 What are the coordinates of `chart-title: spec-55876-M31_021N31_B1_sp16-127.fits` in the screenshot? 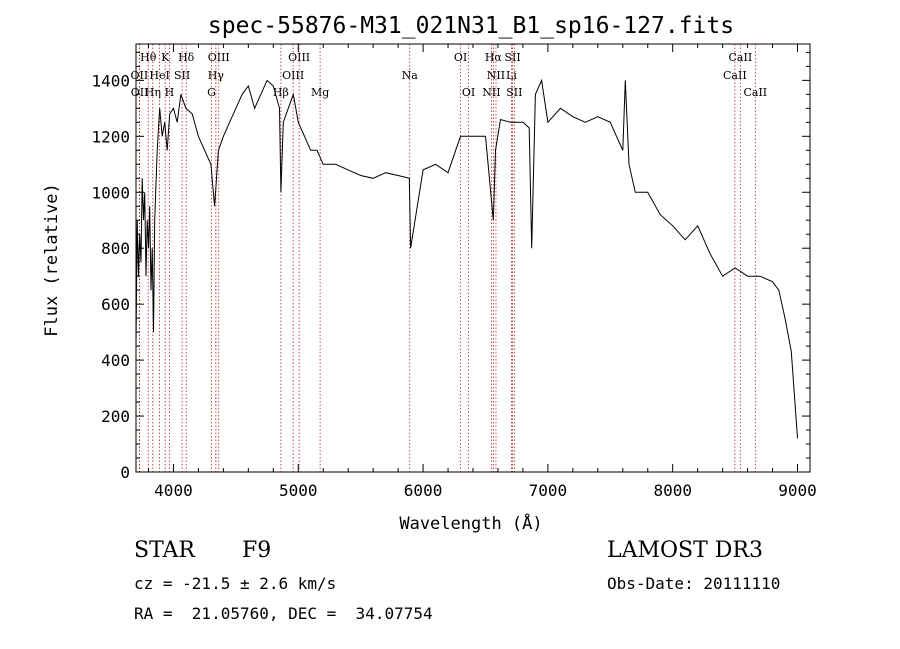 It's located at (471, 26).